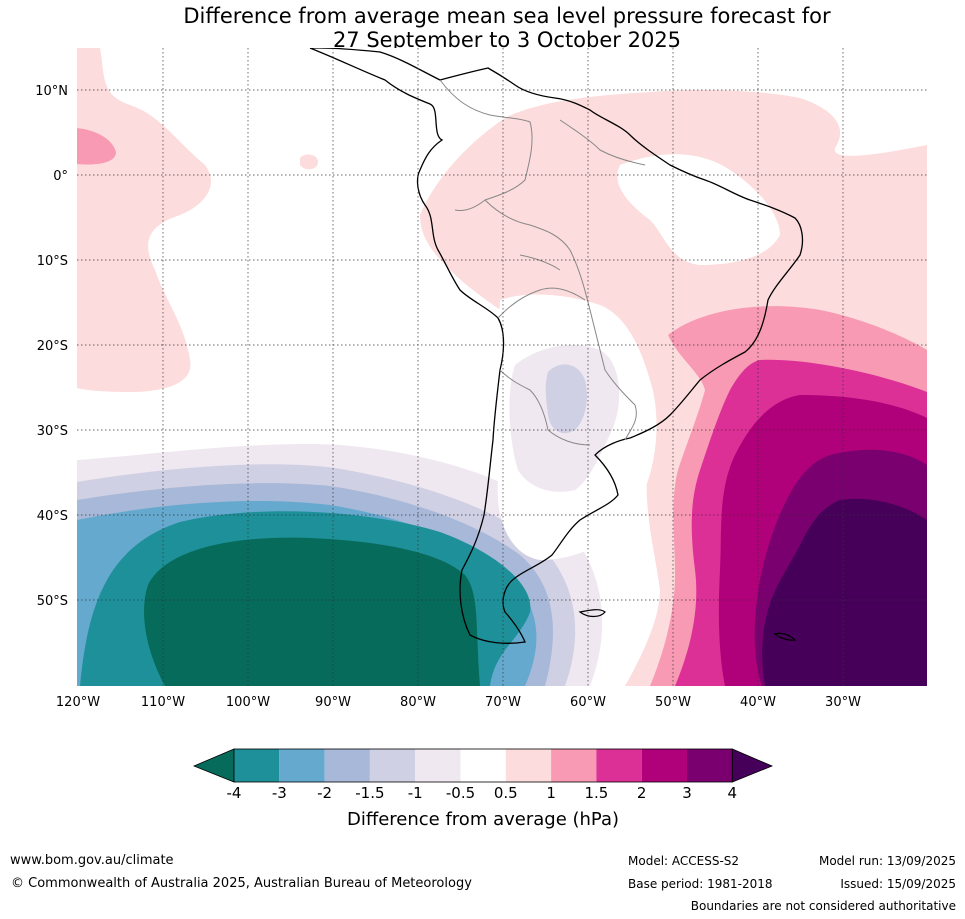 The image size is (965, 919). I want to click on lon-label-110w: 110°W, so click(163, 702).